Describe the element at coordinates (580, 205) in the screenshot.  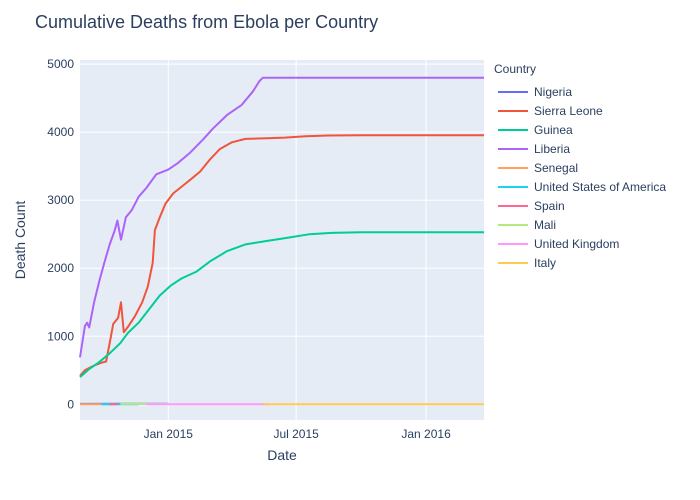
I see `legend-item-spain: Spain` at that location.